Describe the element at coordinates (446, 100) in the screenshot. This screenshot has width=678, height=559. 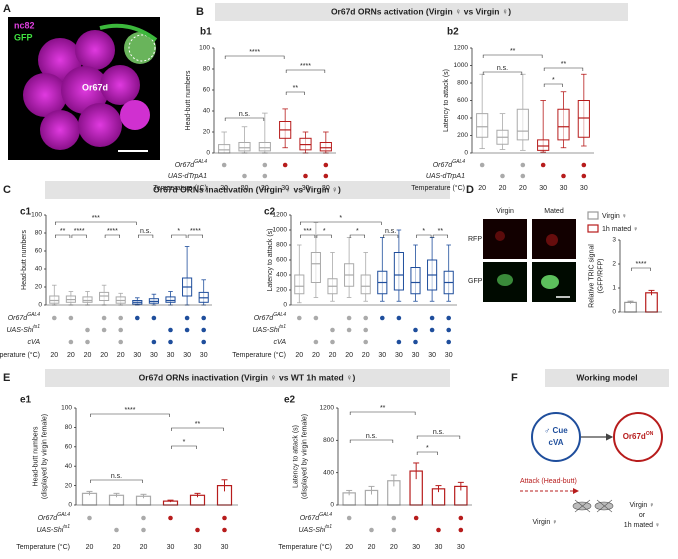
I see `y-axis-label: Latency to attack (s)` at that location.